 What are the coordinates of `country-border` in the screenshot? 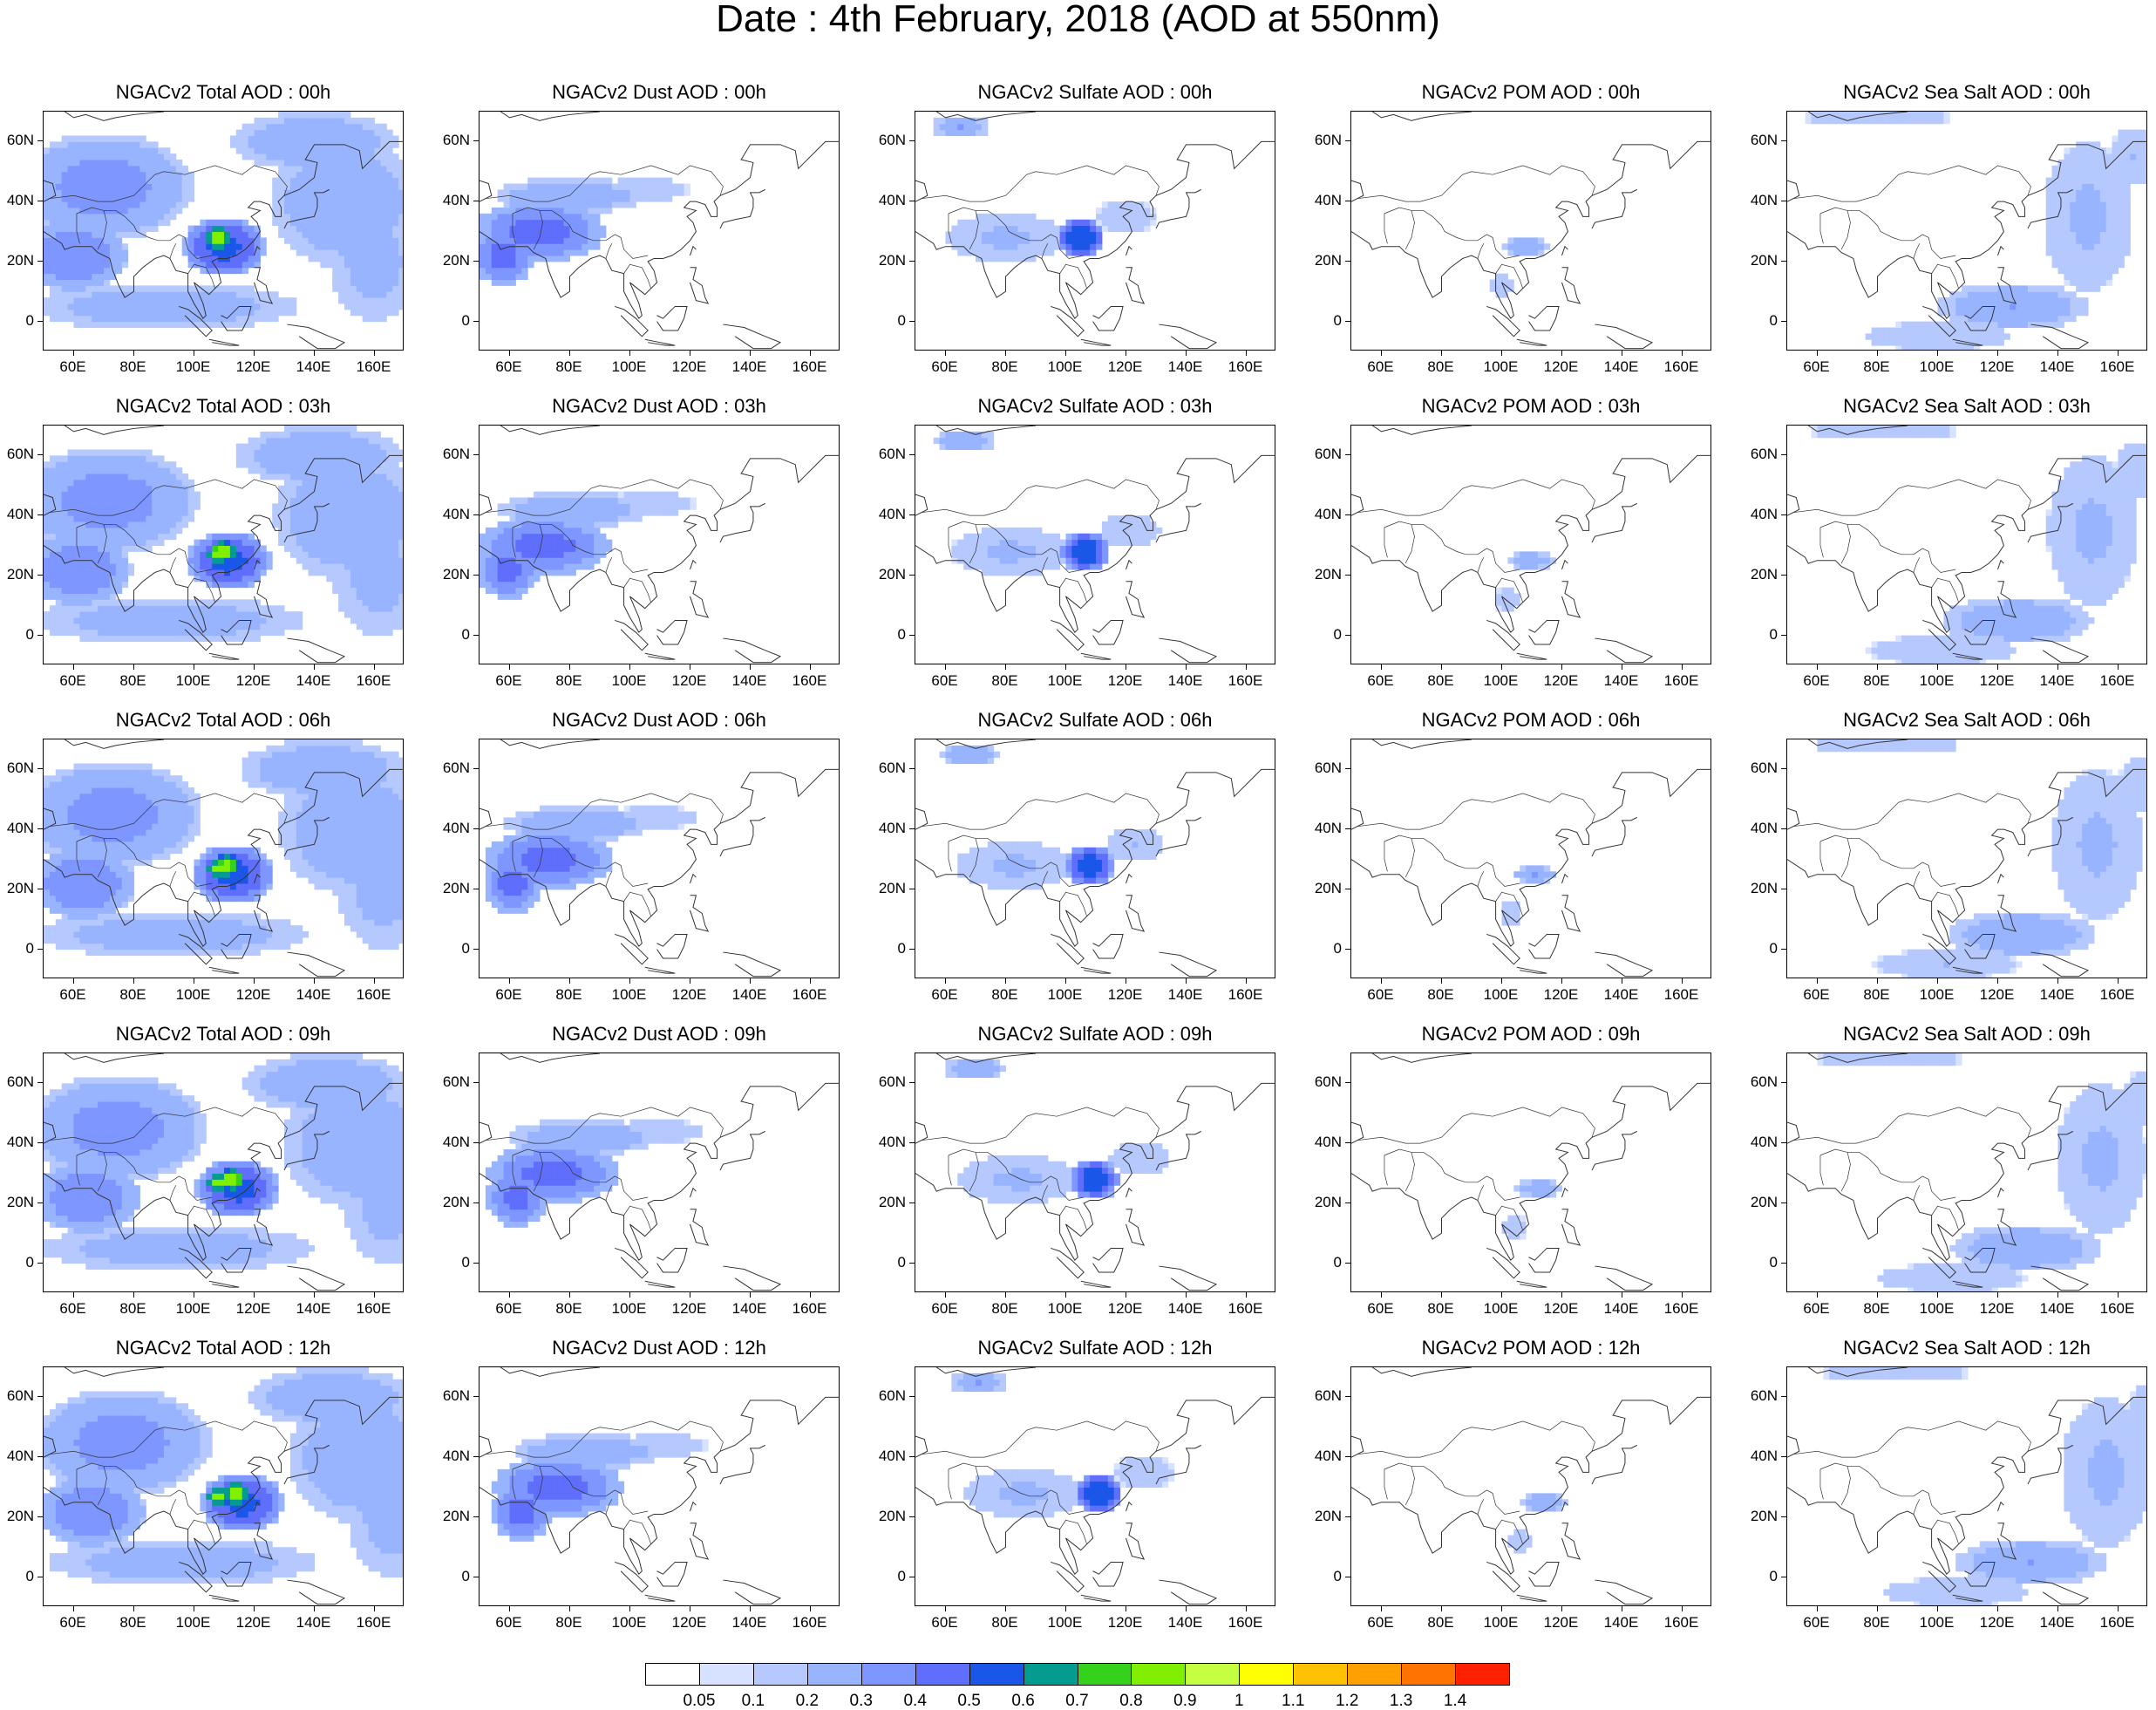 It's located at (1887, 233).